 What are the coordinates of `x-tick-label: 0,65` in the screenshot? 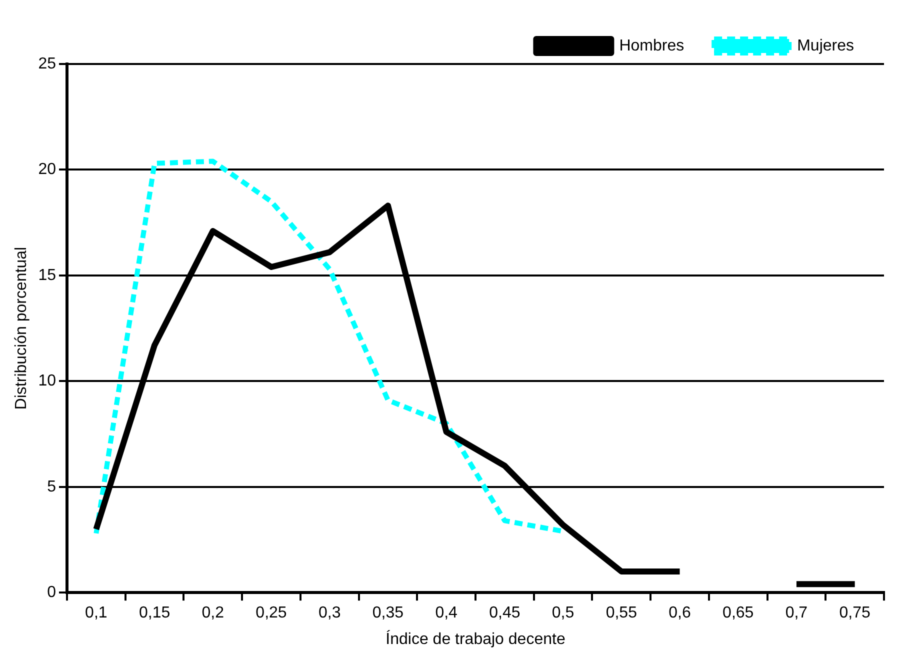 It's located at (738, 613).